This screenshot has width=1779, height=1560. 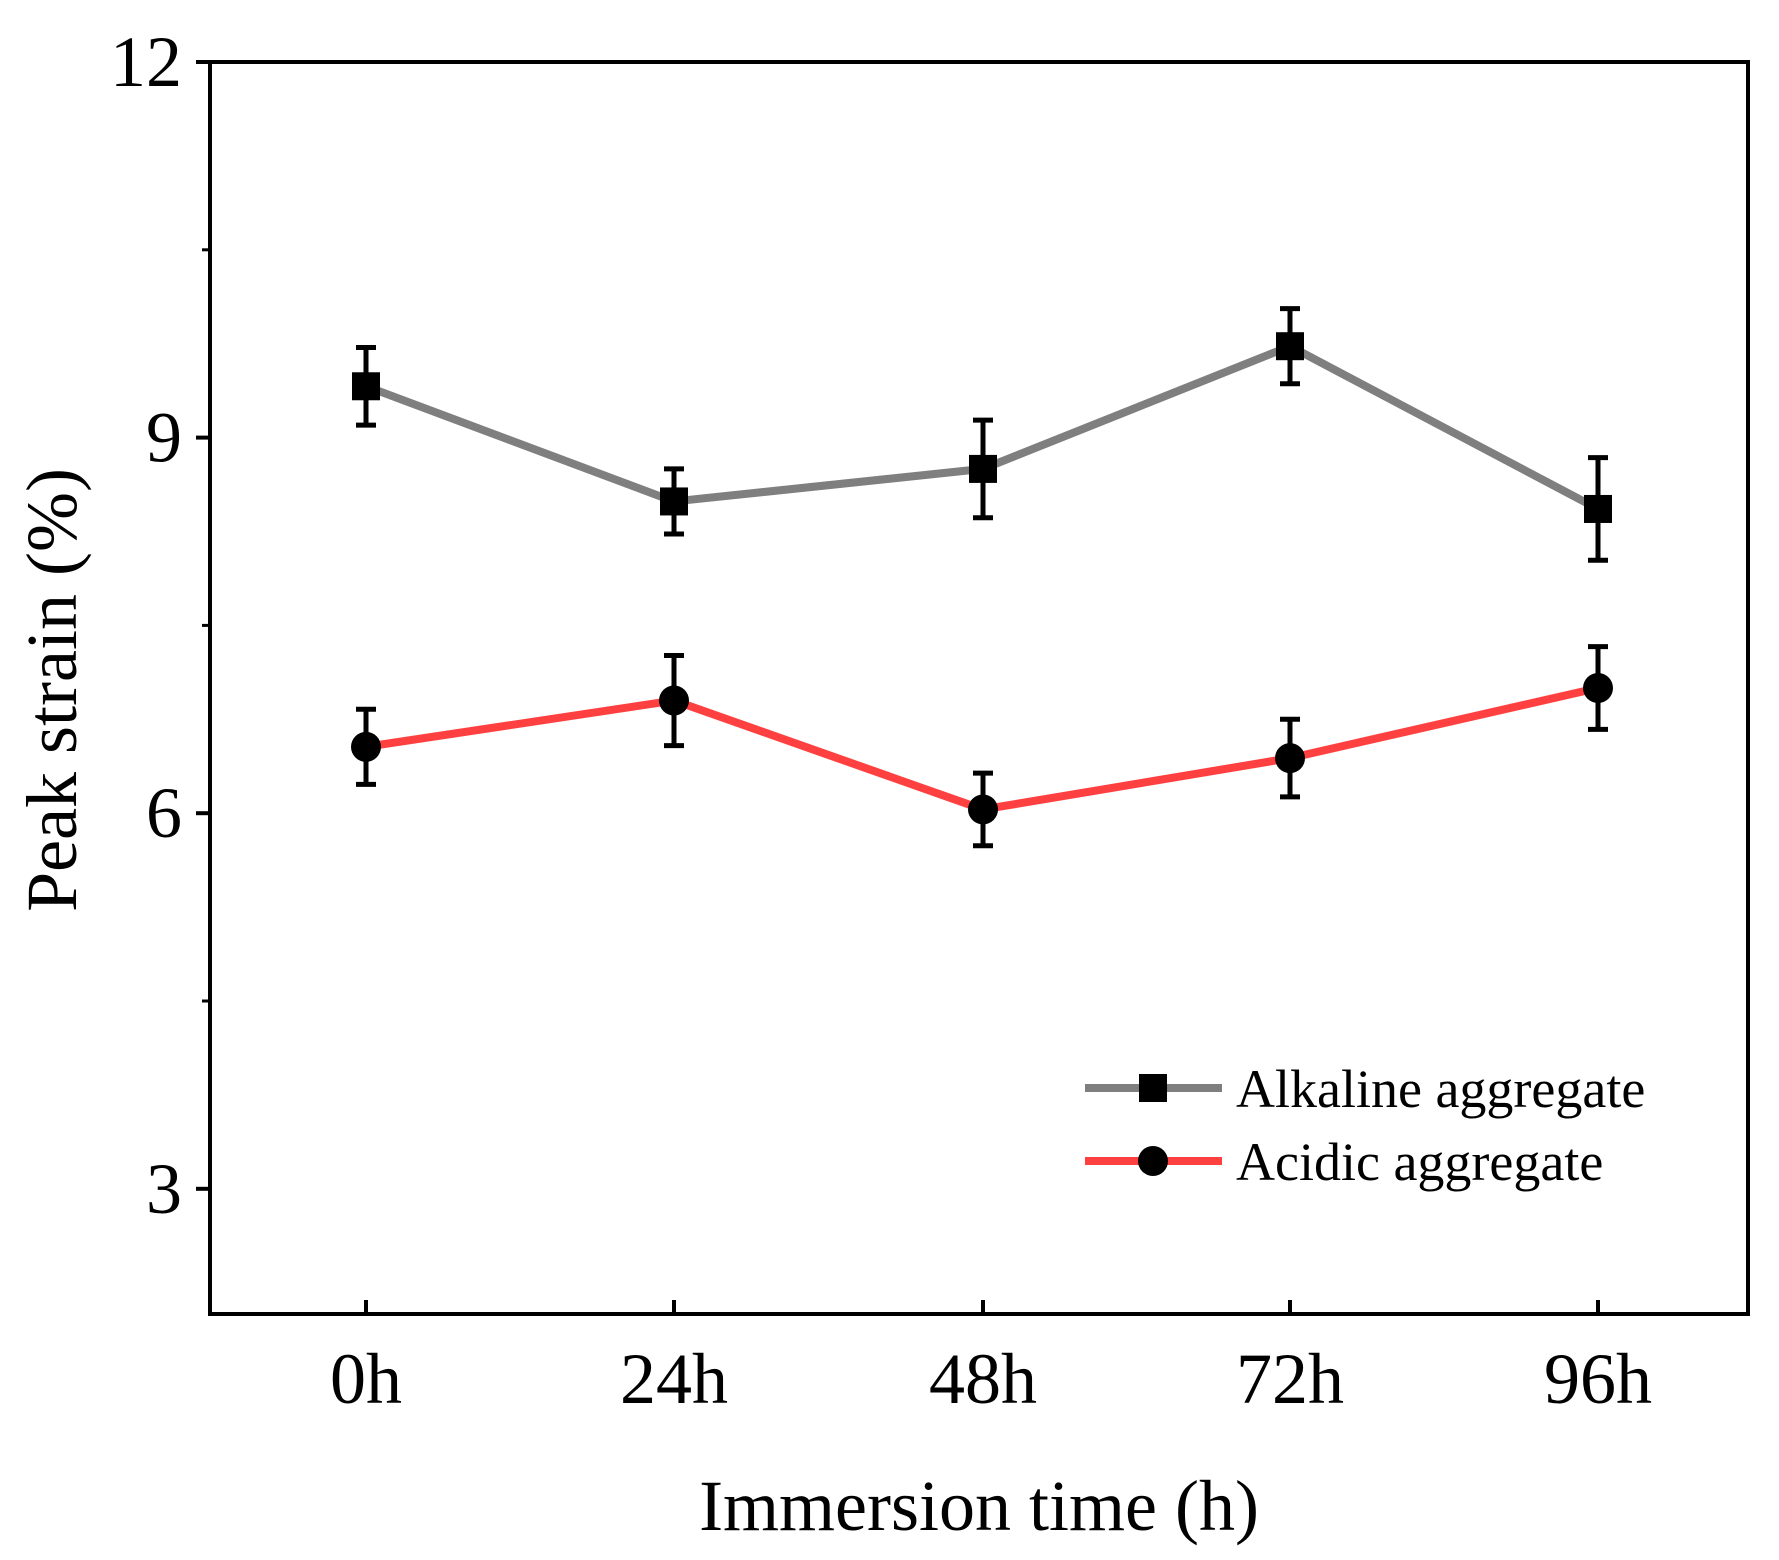 I want to click on legend-label: Acidic aggregate, so click(x=1419, y=1162).